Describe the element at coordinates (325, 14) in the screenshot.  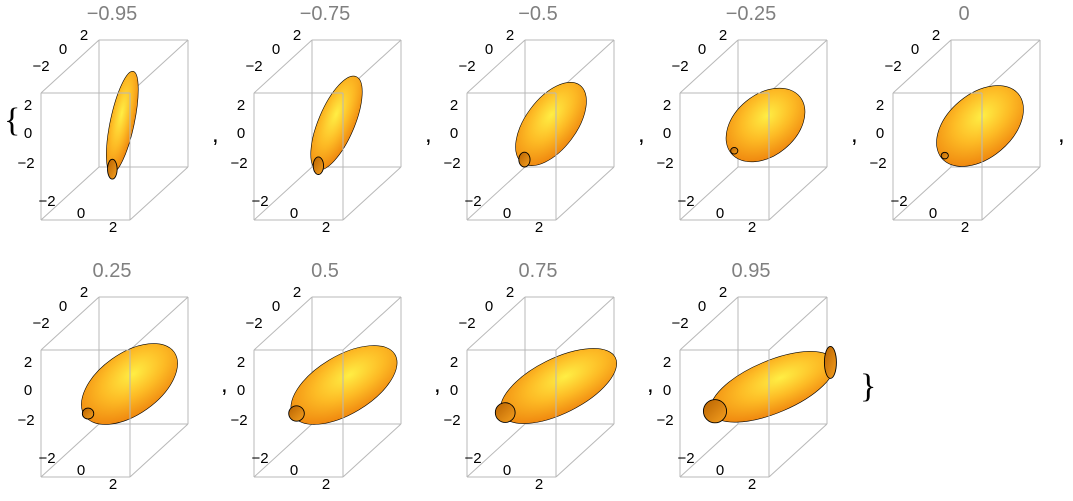
I see `panel-title: −0.75` at that location.